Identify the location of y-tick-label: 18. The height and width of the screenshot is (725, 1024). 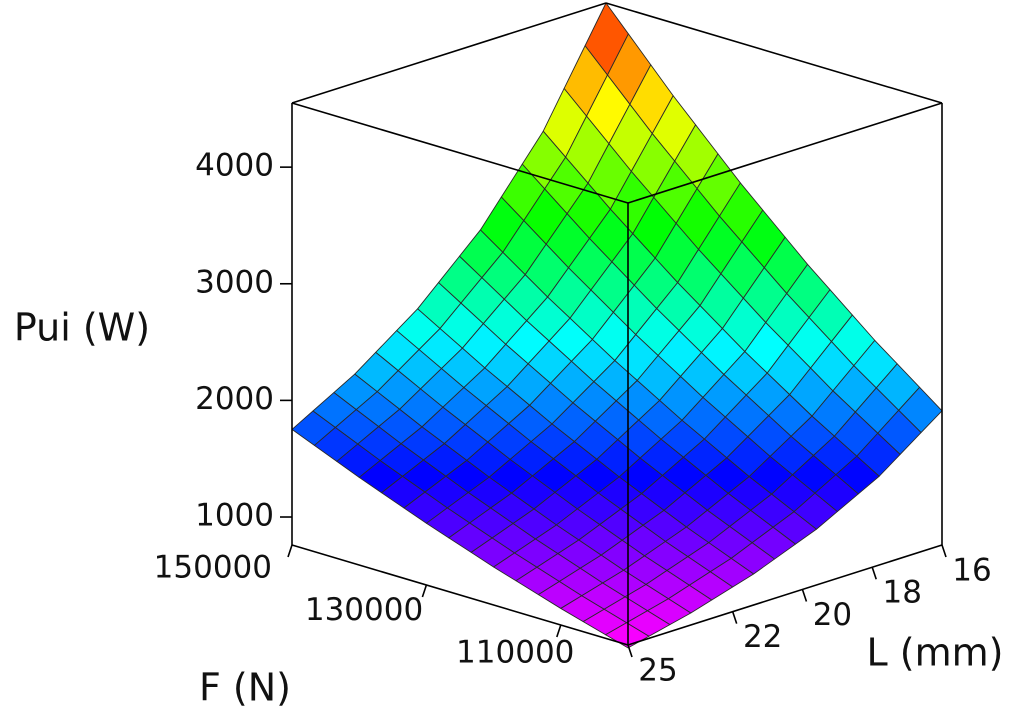
(901, 593).